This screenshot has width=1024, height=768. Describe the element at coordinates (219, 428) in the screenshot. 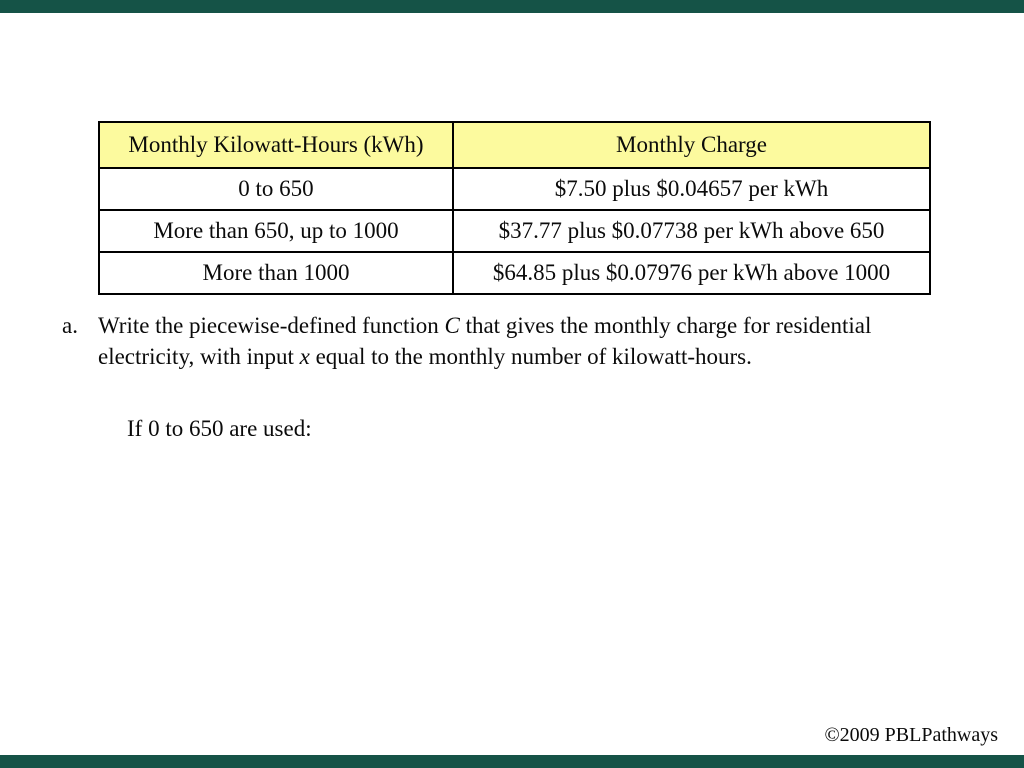

I see `case-prompt-text: If 0 to 650 are used:` at that location.